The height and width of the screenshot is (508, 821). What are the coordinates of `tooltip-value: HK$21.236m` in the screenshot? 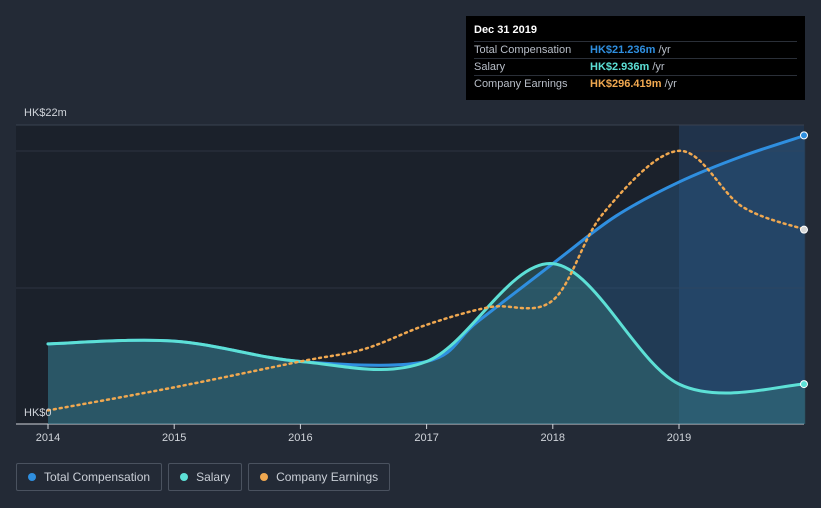 It's located at (623, 50).